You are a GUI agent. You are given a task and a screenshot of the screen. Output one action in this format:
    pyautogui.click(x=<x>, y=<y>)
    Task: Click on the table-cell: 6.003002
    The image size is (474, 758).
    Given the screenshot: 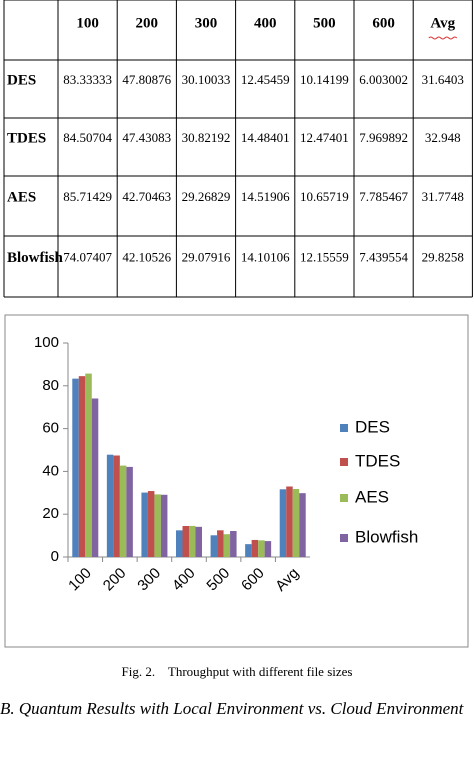 What is the action you would take?
    pyautogui.click(x=383, y=79)
    